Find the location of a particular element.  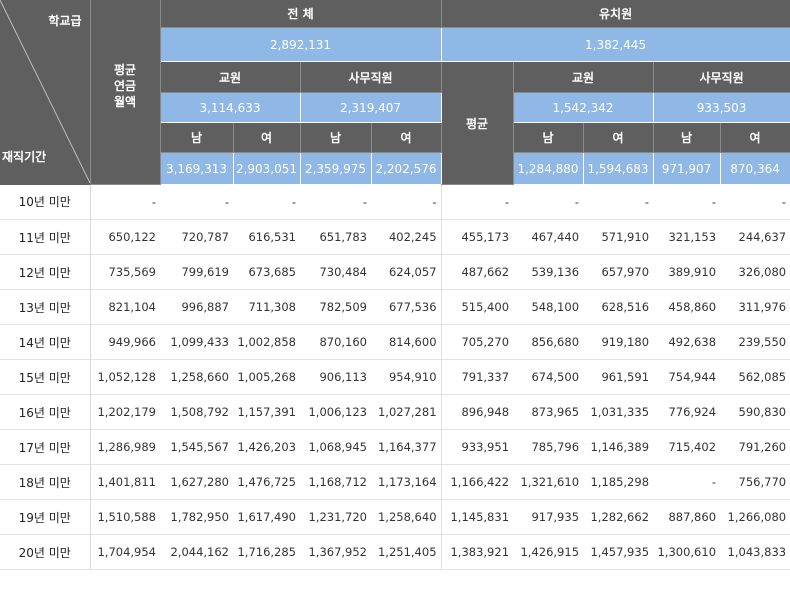

table-cell: 1,282,662 is located at coordinates (618, 517).